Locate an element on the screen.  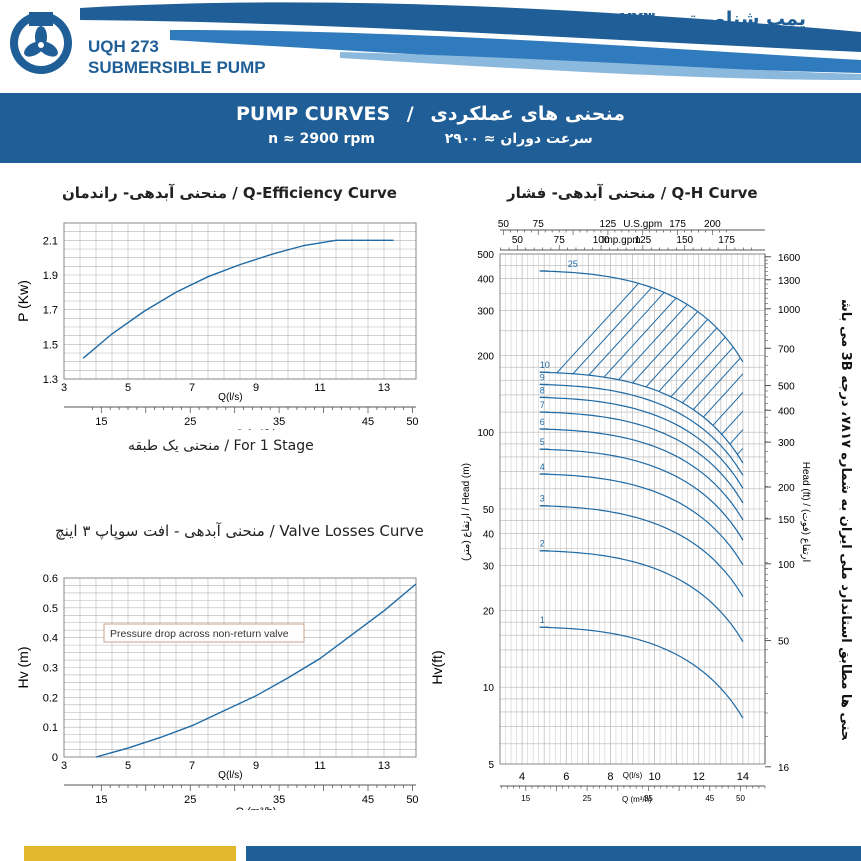
y-tick-label: 10 is located at coordinates (489, 688).